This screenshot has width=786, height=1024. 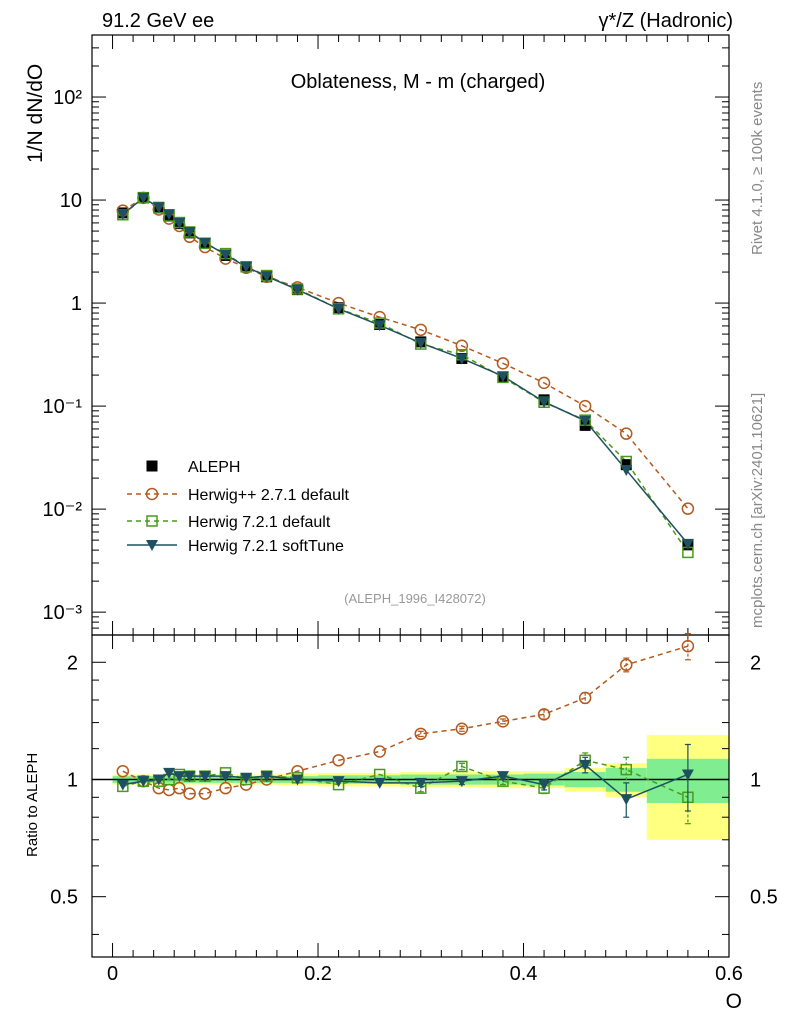 What do you see at coordinates (35, 113) in the screenshot?
I see `y-axis-label: 1/N dN/dO` at bounding box center [35, 113].